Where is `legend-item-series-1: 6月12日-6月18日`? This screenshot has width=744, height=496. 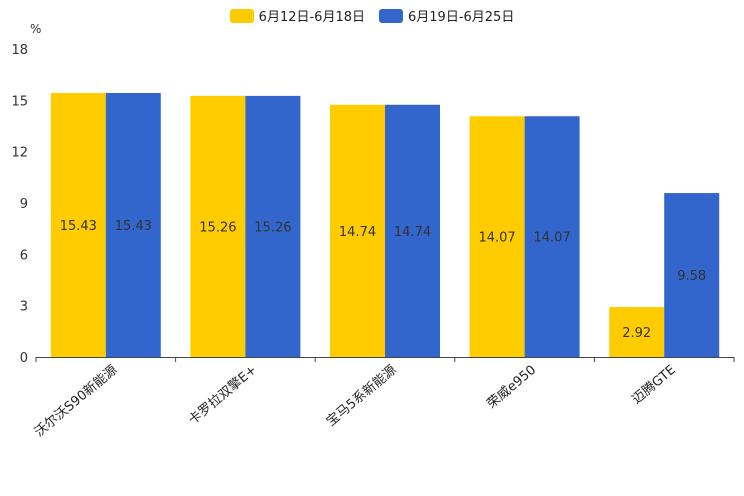
legend-item-series-1: 6月12日-6月18日 is located at coordinates (297, 15).